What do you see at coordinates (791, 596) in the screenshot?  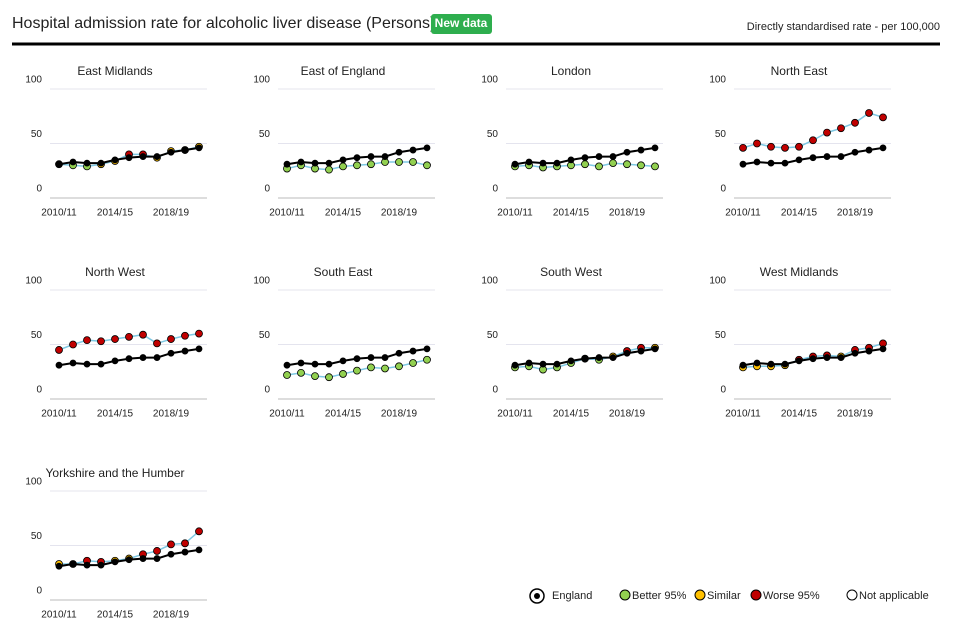 I see `legend-label: Worse 95%` at bounding box center [791, 596].